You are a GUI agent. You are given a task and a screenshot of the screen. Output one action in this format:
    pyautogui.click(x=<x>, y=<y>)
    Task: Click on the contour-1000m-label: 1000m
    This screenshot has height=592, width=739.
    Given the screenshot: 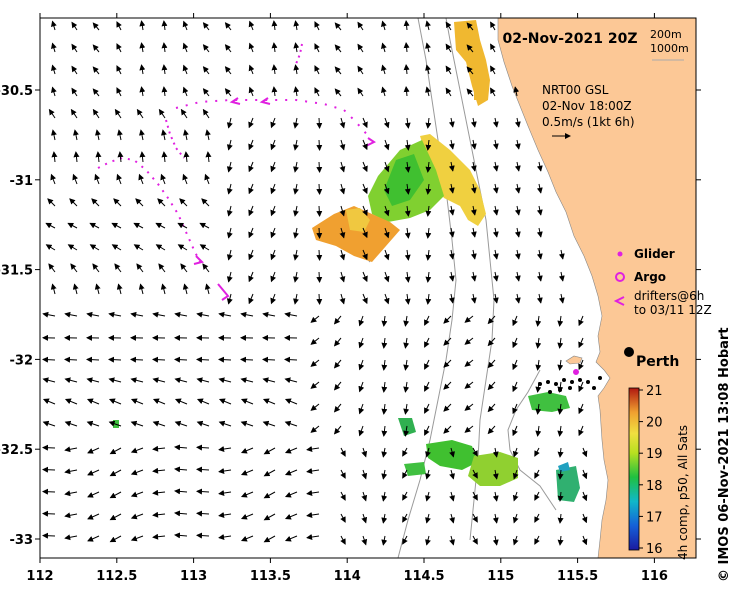 What is the action you would take?
    pyautogui.click(x=669, y=48)
    